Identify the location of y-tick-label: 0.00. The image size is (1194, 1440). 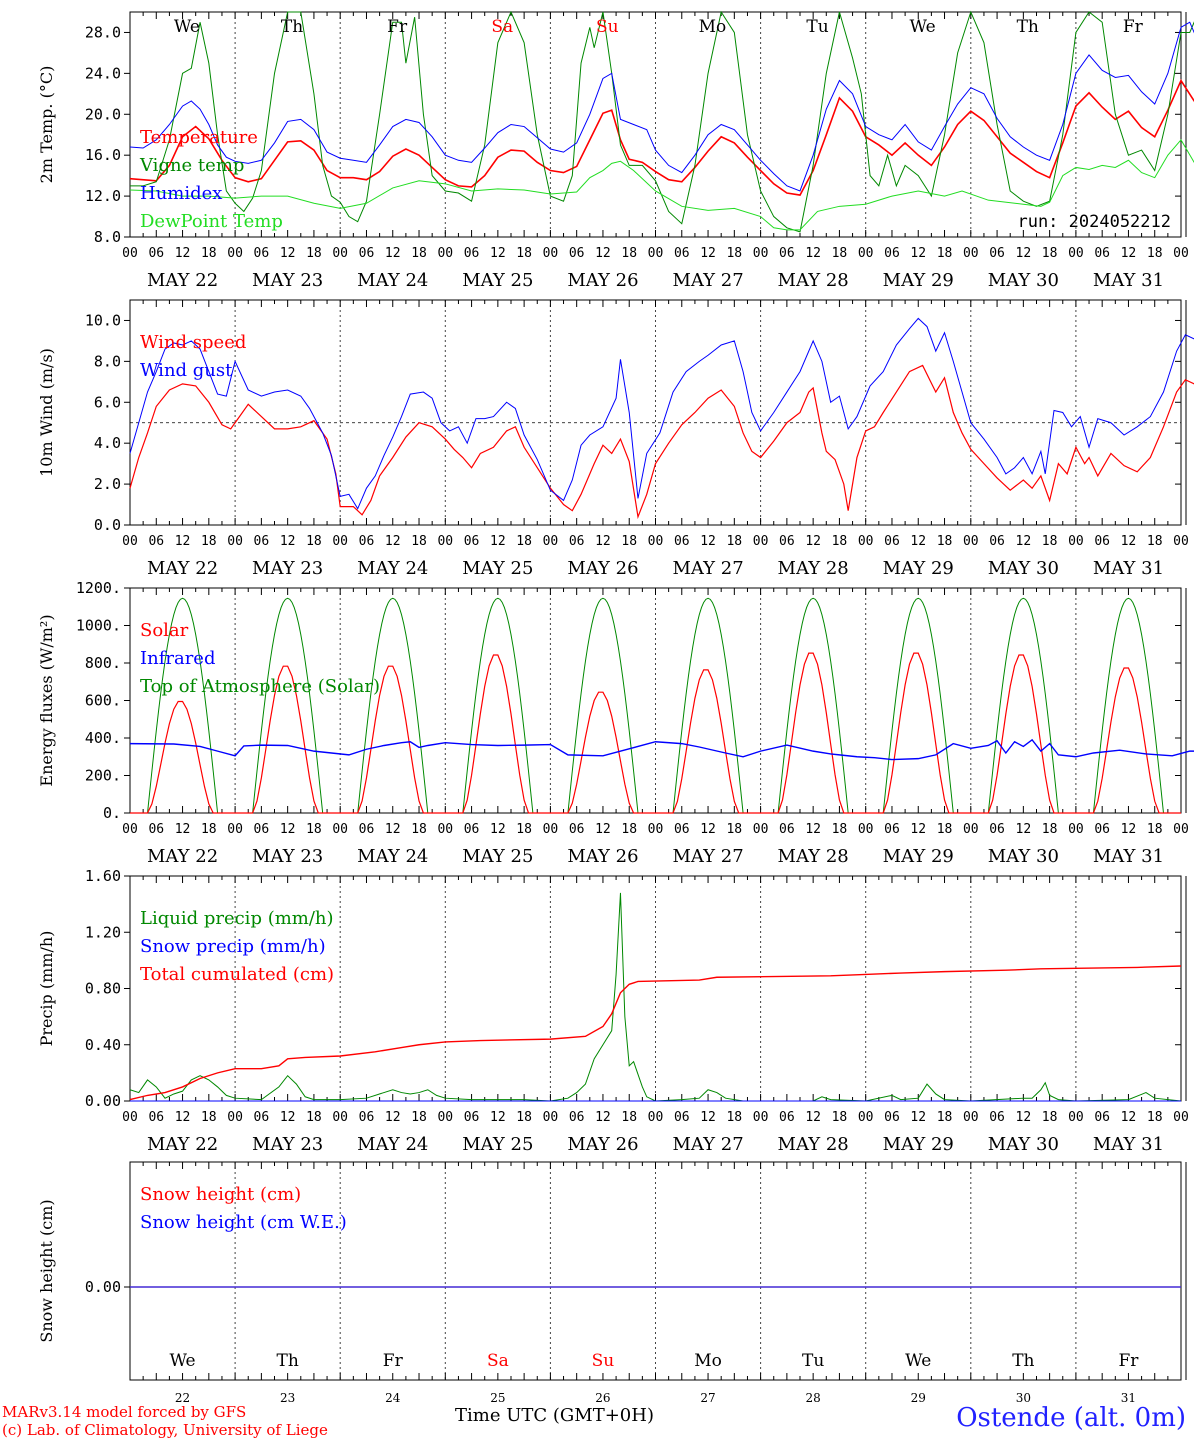
(103, 1287).